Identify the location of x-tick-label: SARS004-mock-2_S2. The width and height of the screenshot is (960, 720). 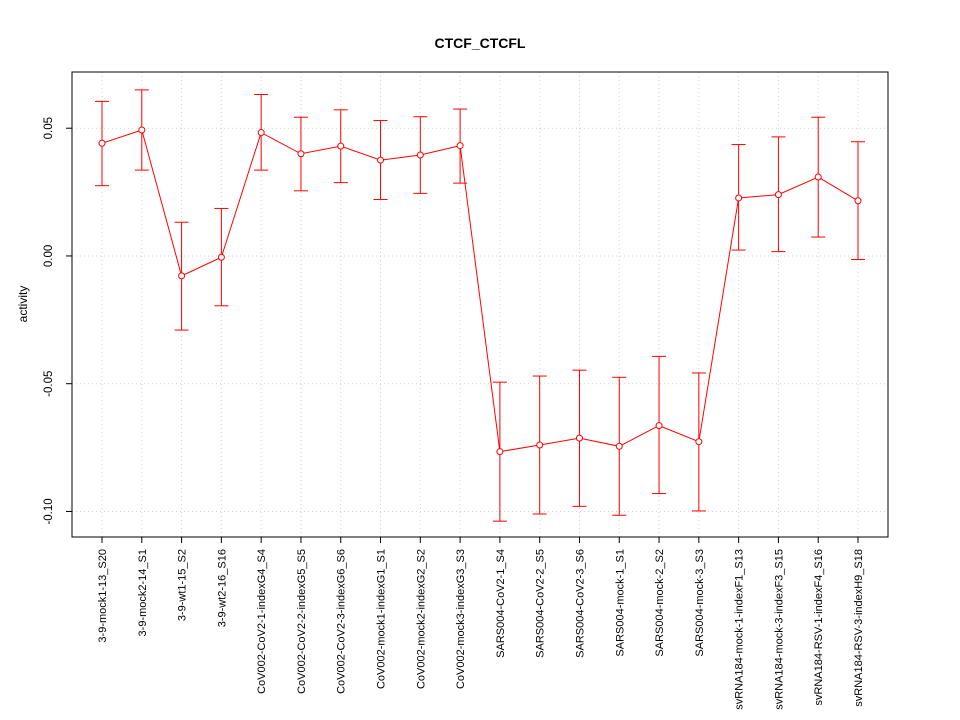
(660, 603).